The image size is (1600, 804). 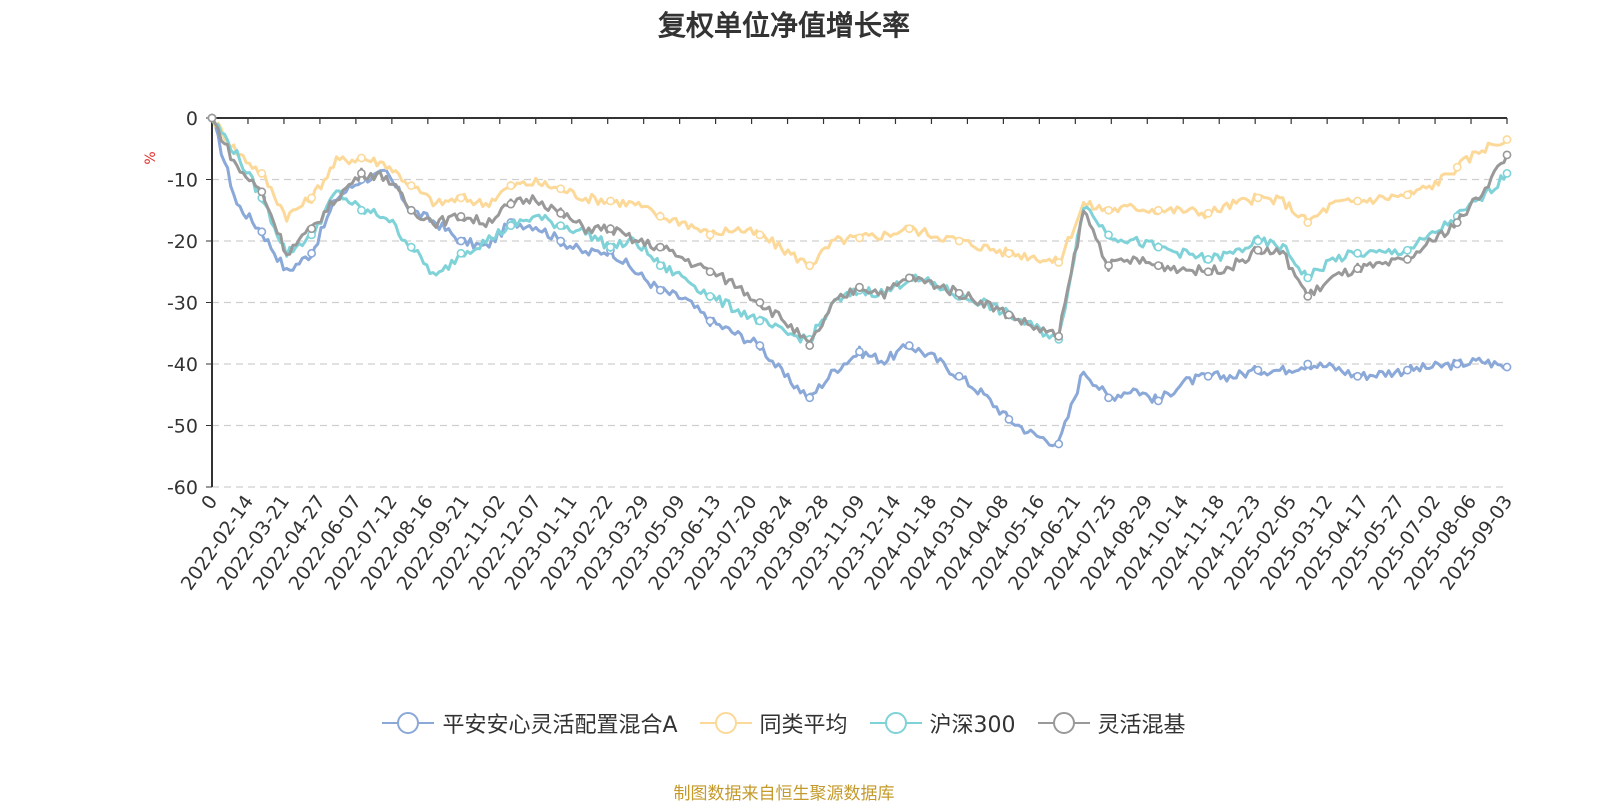 I want to click on y-tick-label: -20, so click(x=182, y=242).